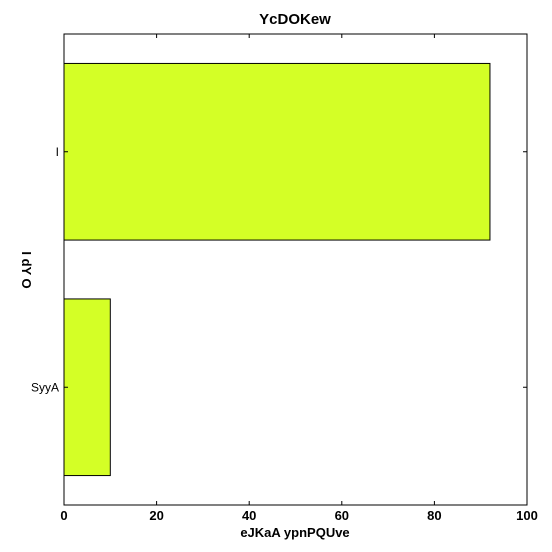  I want to click on x-tick-label: 20, so click(156, 515).